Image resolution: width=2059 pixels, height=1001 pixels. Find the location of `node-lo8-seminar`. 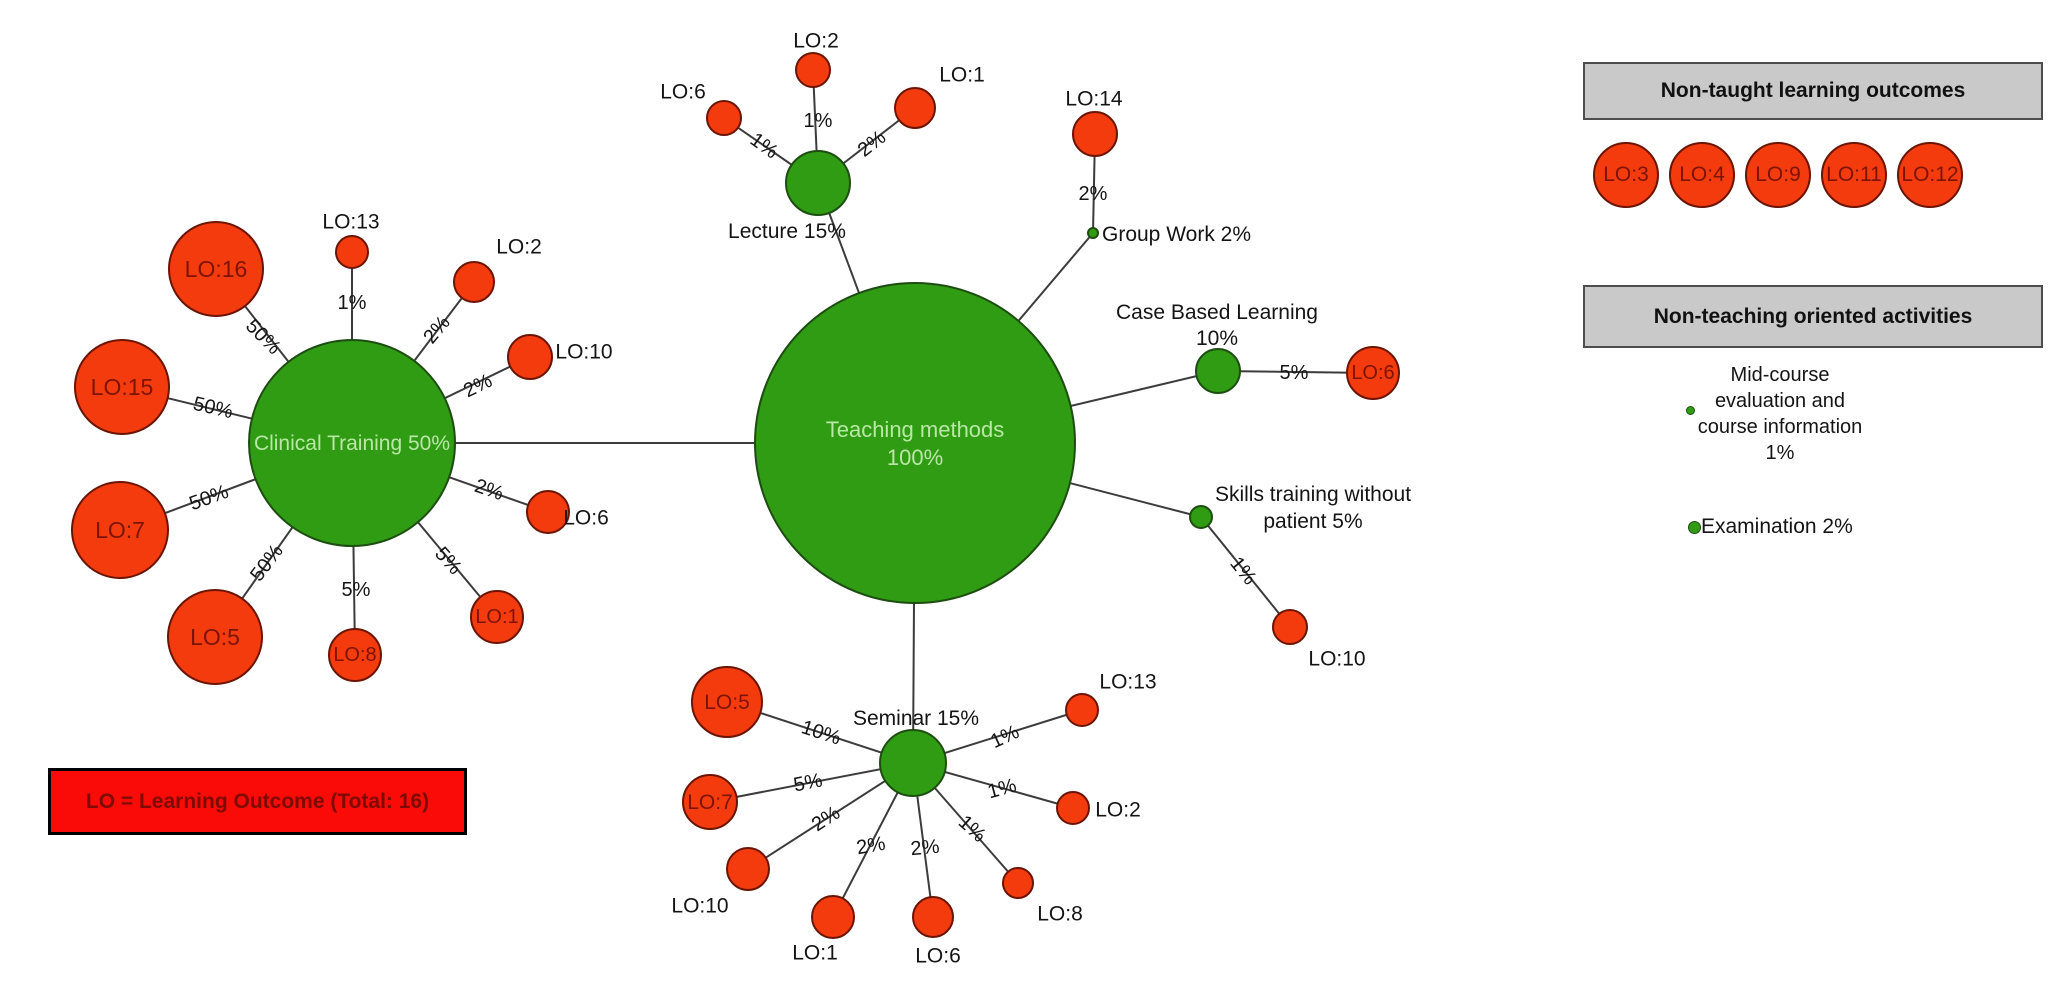

node-lo8-seminar is located at coordinates (1018, 883).